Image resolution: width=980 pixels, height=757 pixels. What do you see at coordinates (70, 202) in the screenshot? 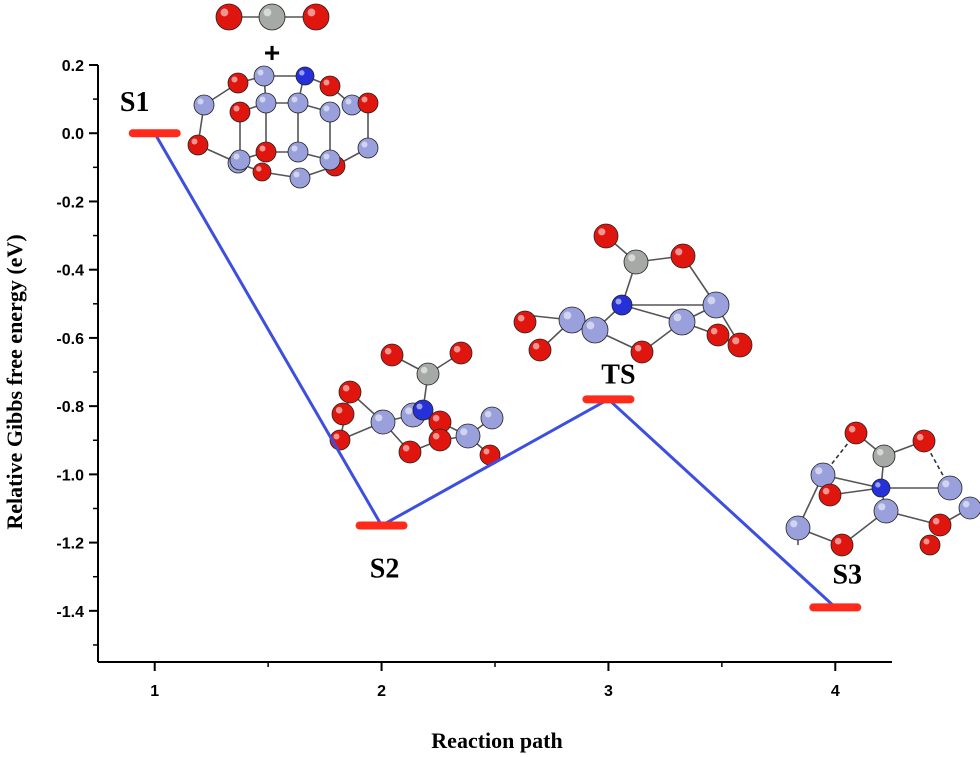
I see `y-tick-label: -0.2` at bounding box center [70, 202].